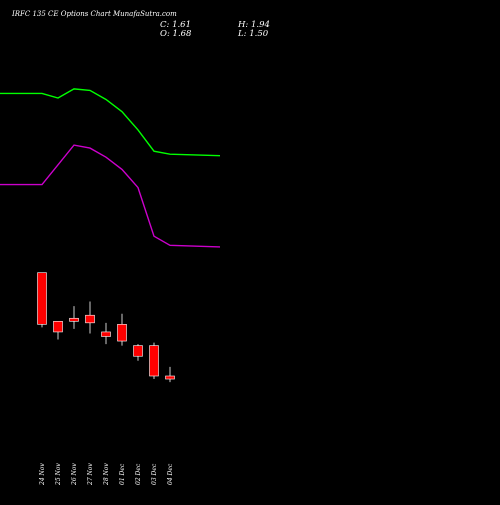  I want to click on x-tick-label: 24 Nov, so click(42, 474).